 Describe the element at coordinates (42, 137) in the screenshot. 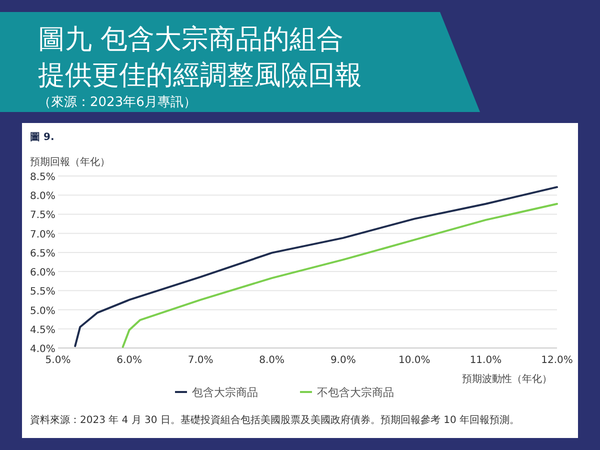

I see `caption: 圖 9.` at that location.